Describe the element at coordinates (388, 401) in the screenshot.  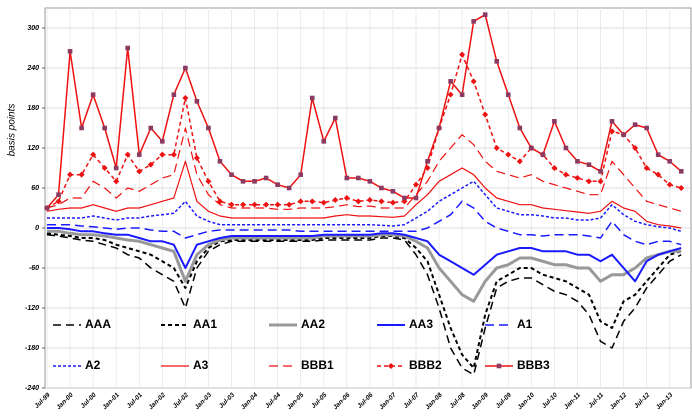
I see `x-tick-label: Jan-07` at that location.